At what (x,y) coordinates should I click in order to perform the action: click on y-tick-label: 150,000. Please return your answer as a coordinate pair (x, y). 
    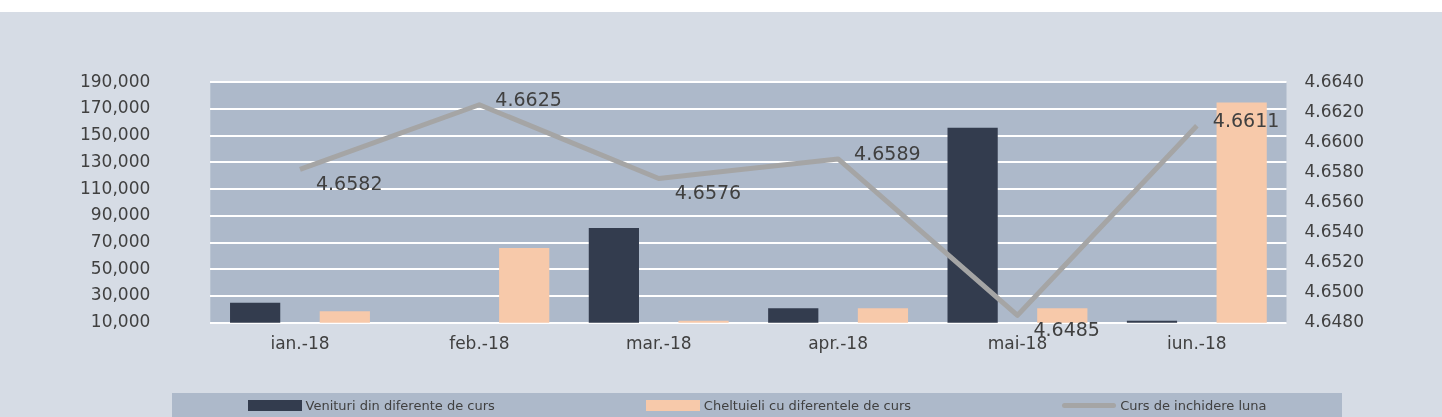
    Looking at the image, I should click on (115, 134).